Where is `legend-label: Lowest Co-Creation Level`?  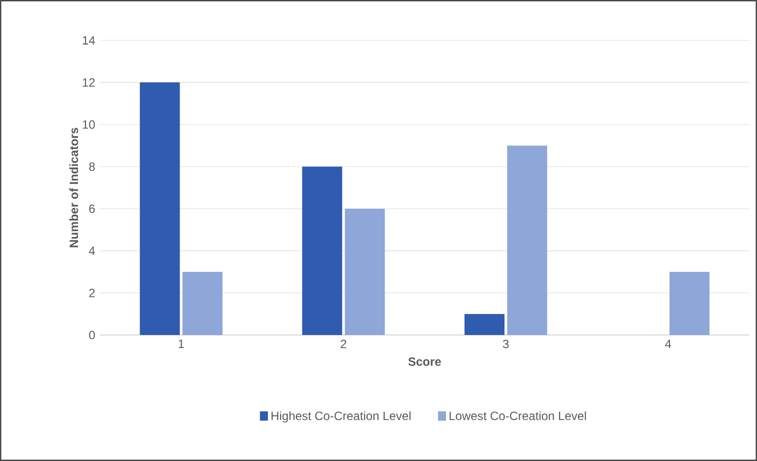 legend-label: Lowest Co-Creation Level is located at coordinates (518, 415).